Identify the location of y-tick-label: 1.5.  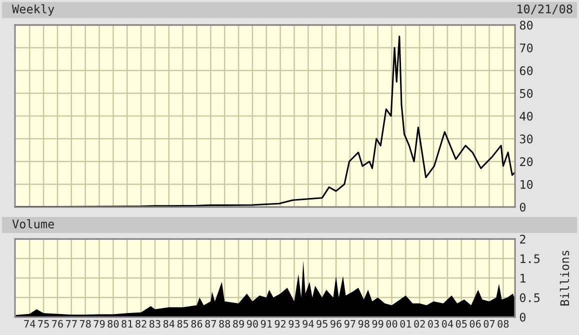
(530, 259).